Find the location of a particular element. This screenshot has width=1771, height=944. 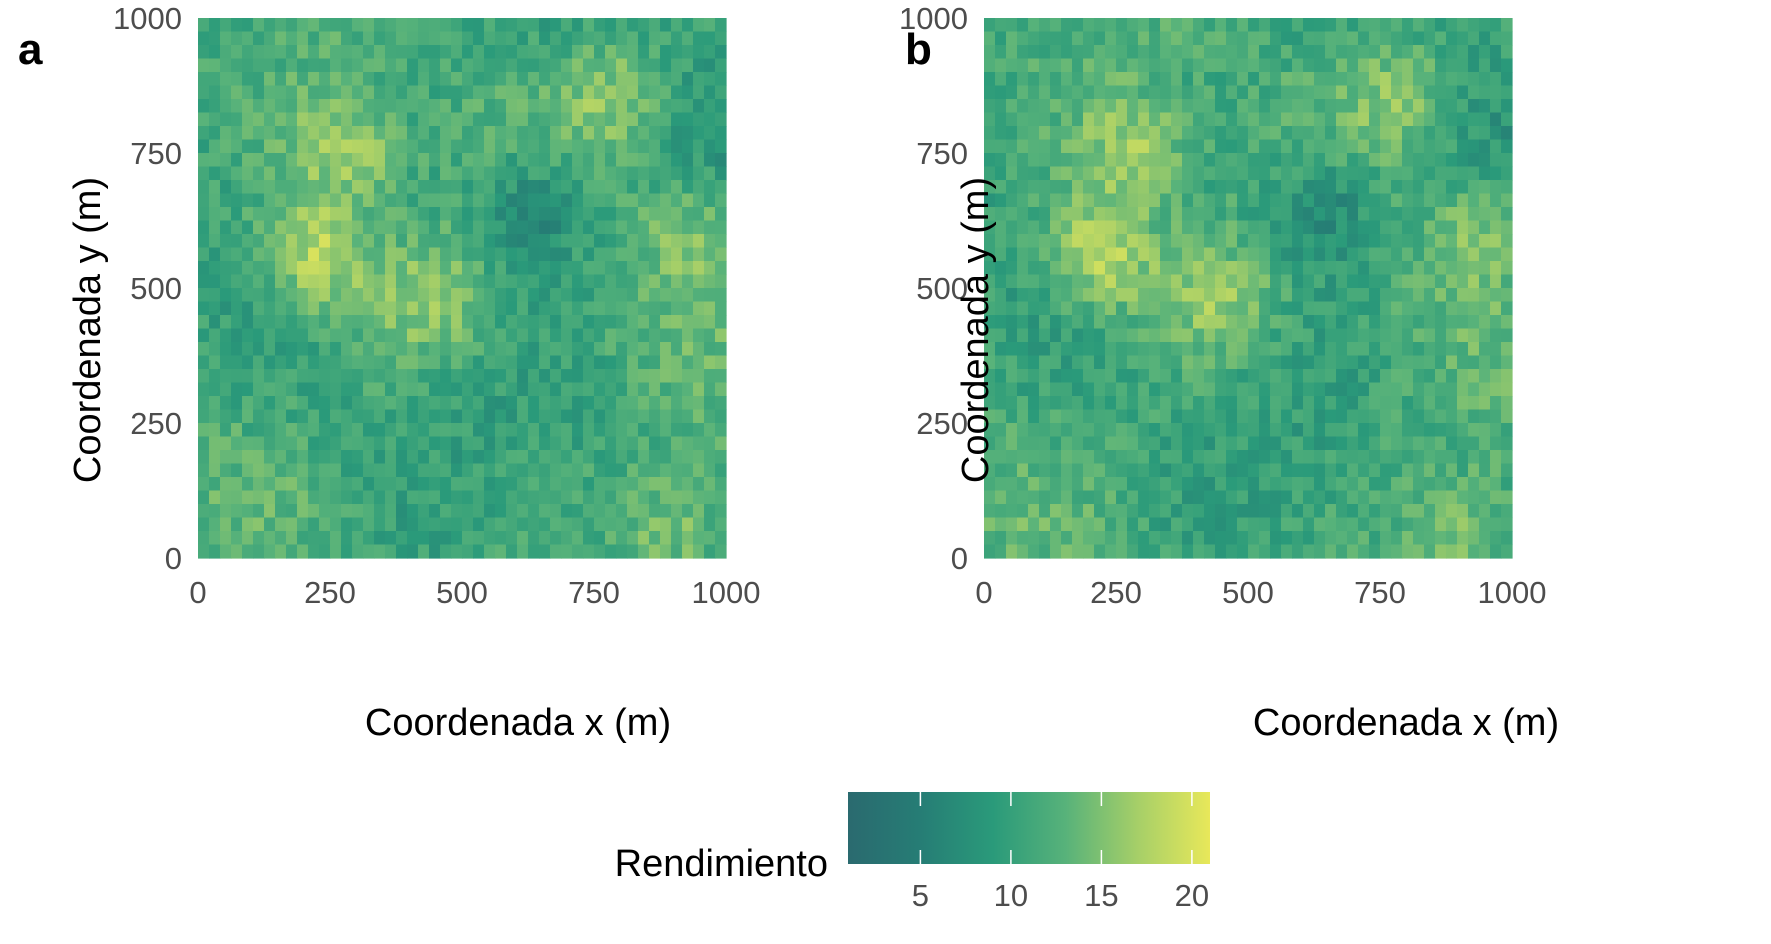

y-tick-label: 0 is located at coordinates (959, 558).